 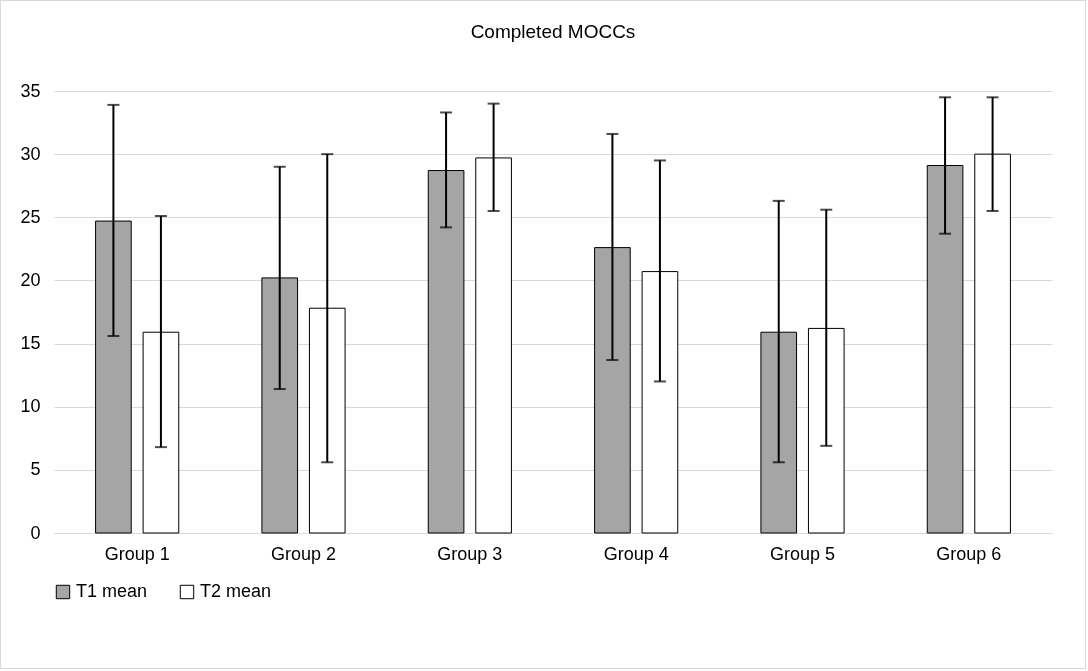 I want to click on y-tick-label: 0, so click(x=35, y=532).